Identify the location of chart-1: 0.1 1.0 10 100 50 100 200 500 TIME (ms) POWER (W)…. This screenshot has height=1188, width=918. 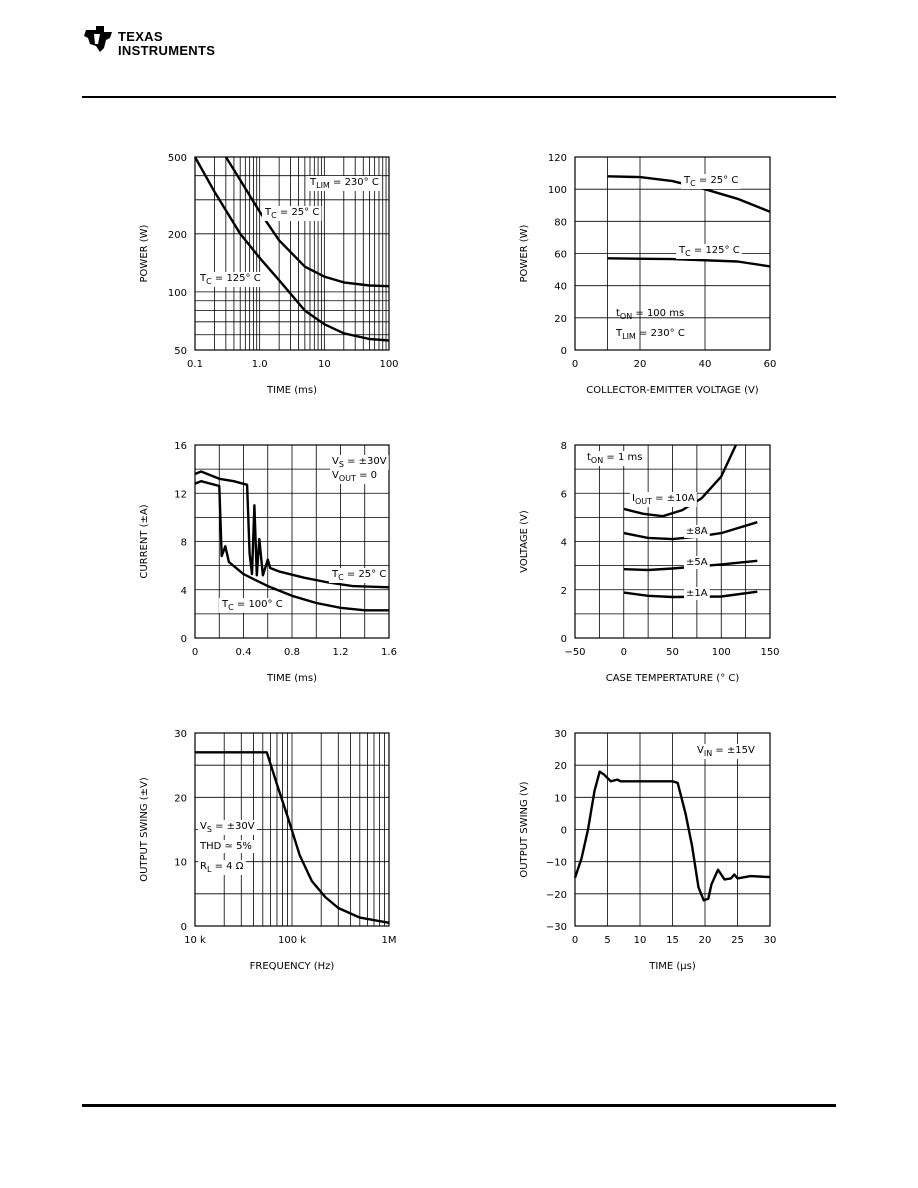
(269, 274).